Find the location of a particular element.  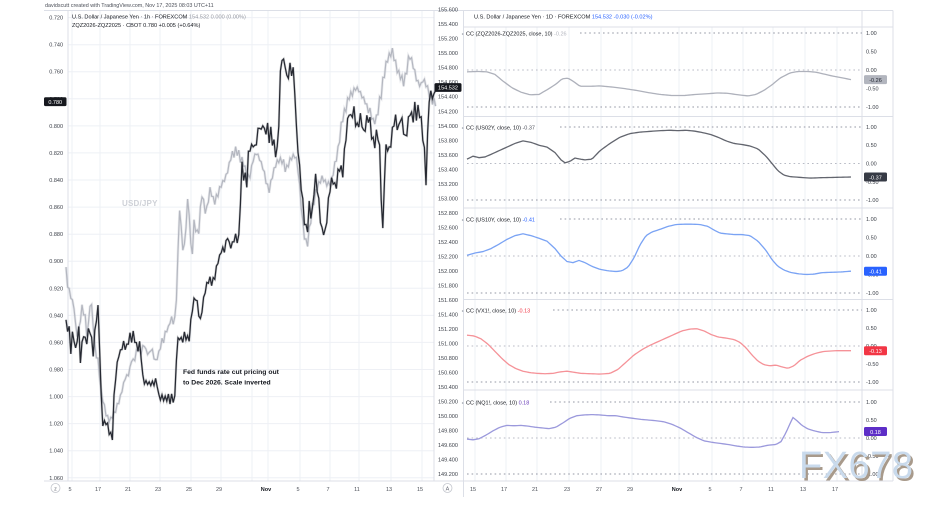

svg-text: 150.800 is located at coordinates (448, 359).